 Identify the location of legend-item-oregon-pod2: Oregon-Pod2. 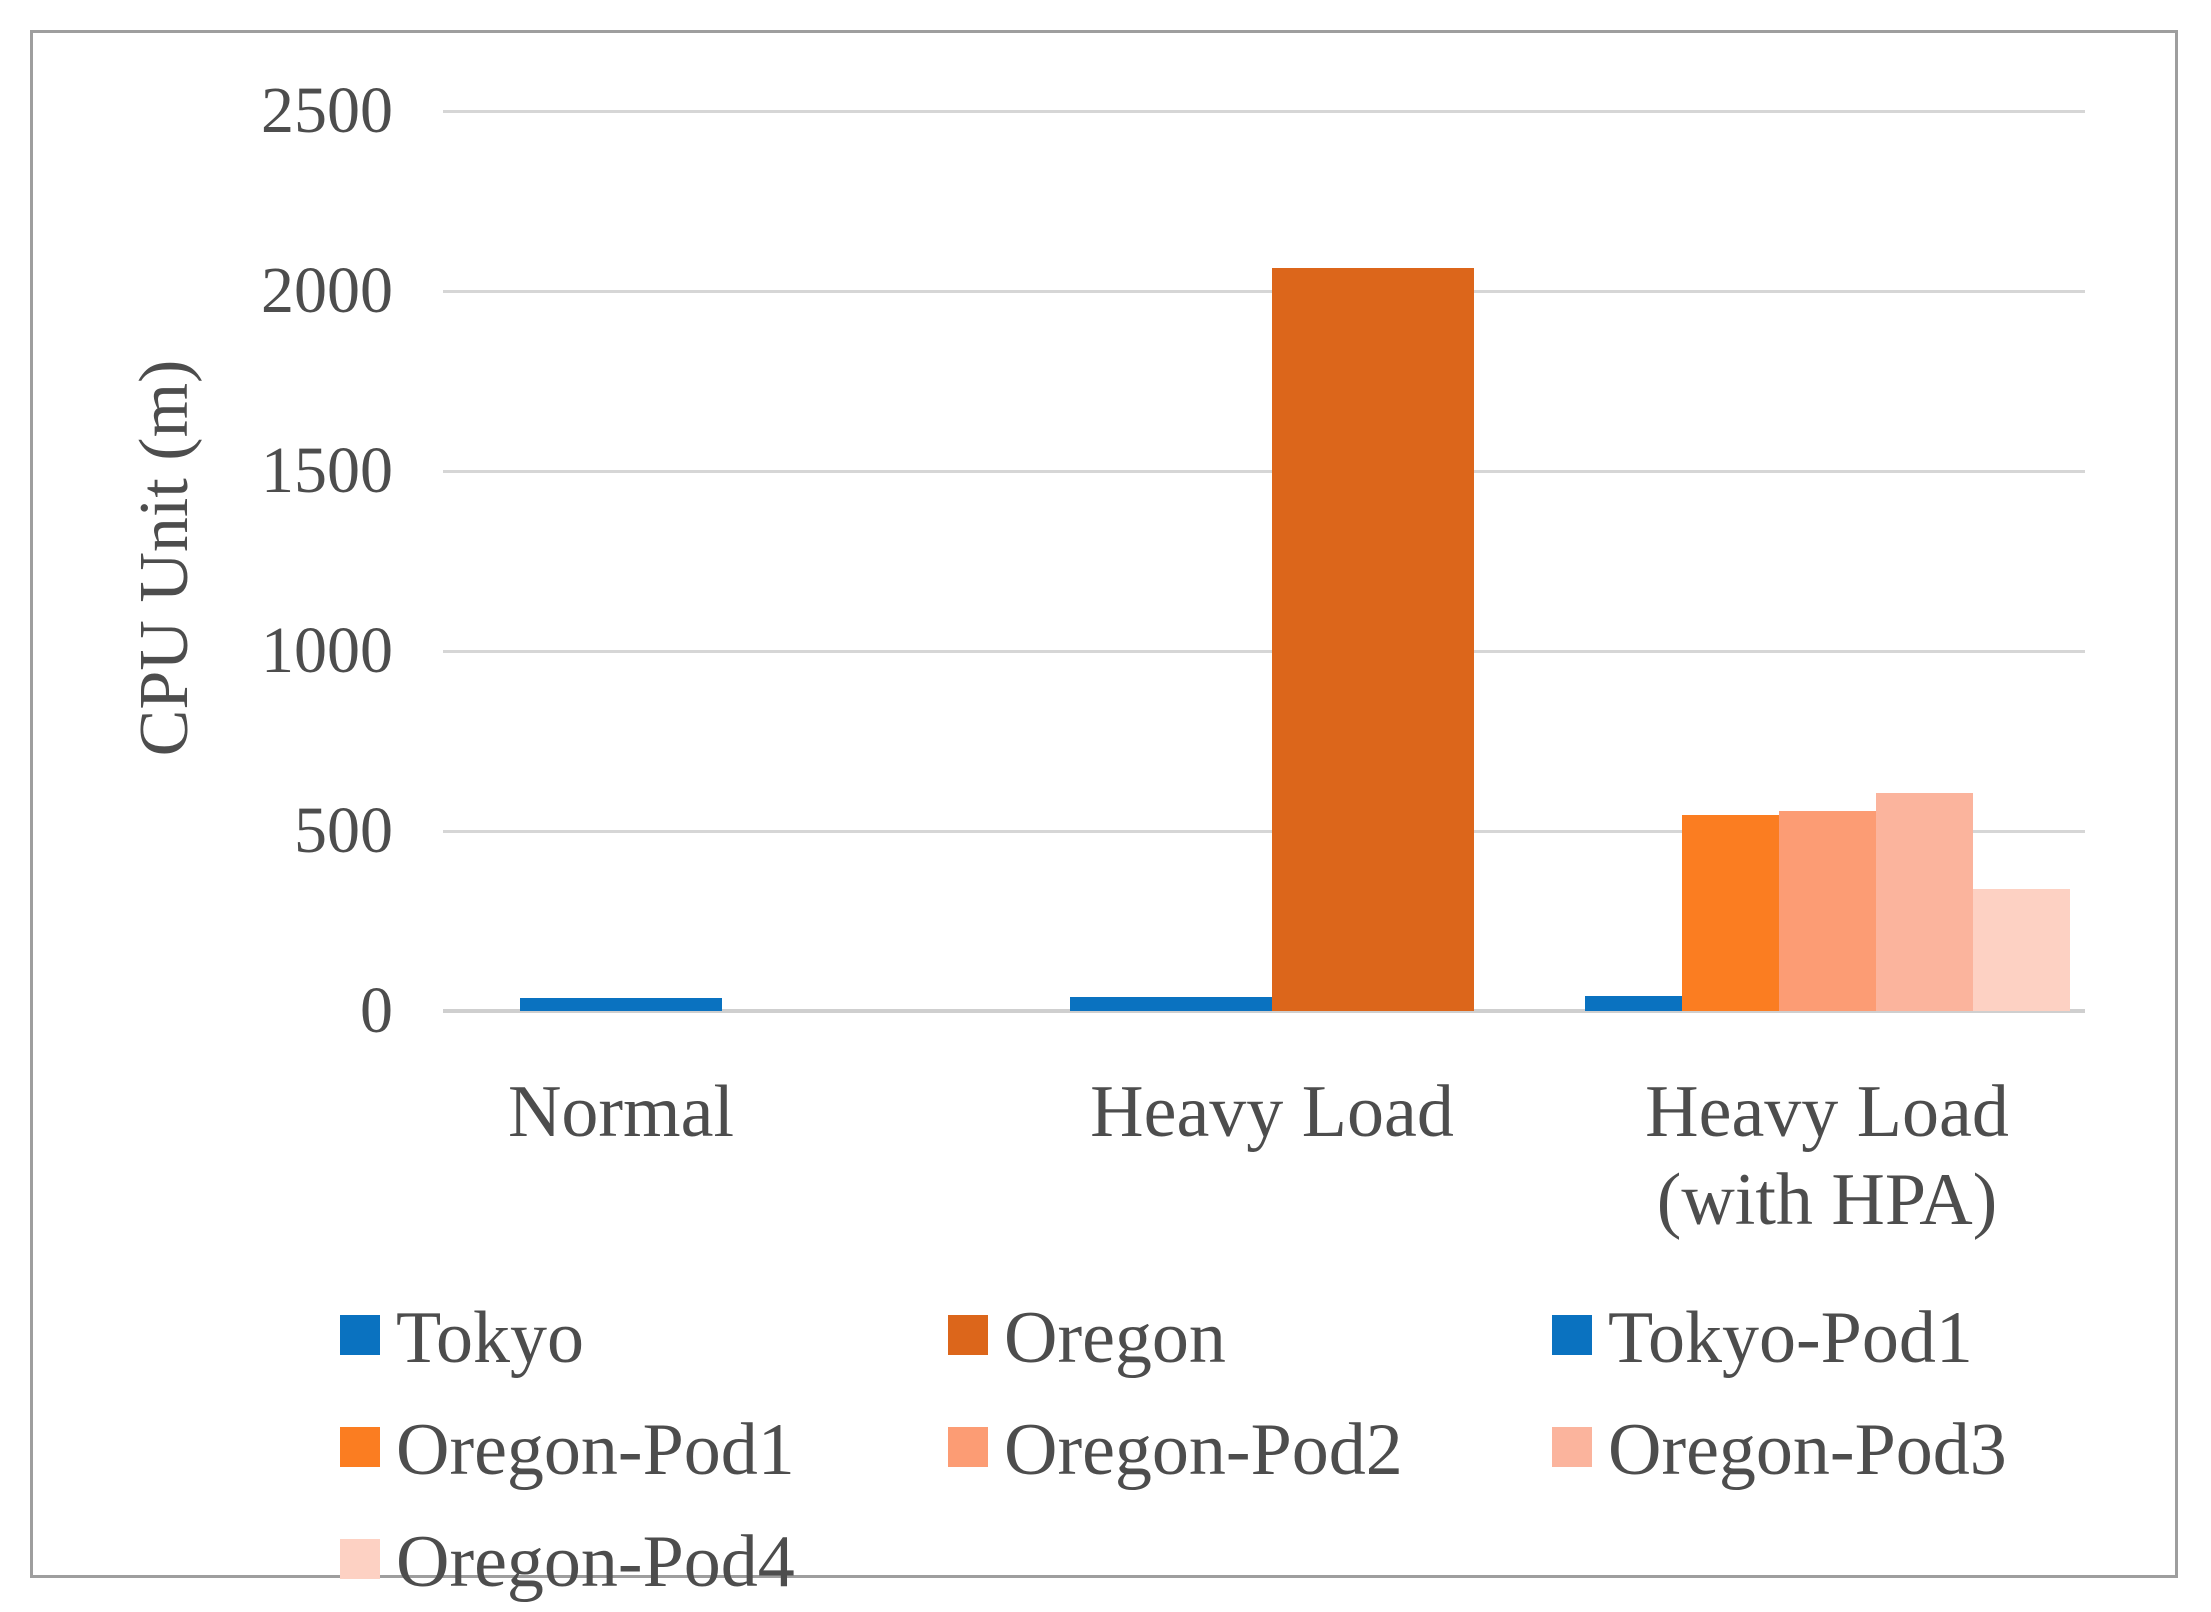
(1175, 1450).